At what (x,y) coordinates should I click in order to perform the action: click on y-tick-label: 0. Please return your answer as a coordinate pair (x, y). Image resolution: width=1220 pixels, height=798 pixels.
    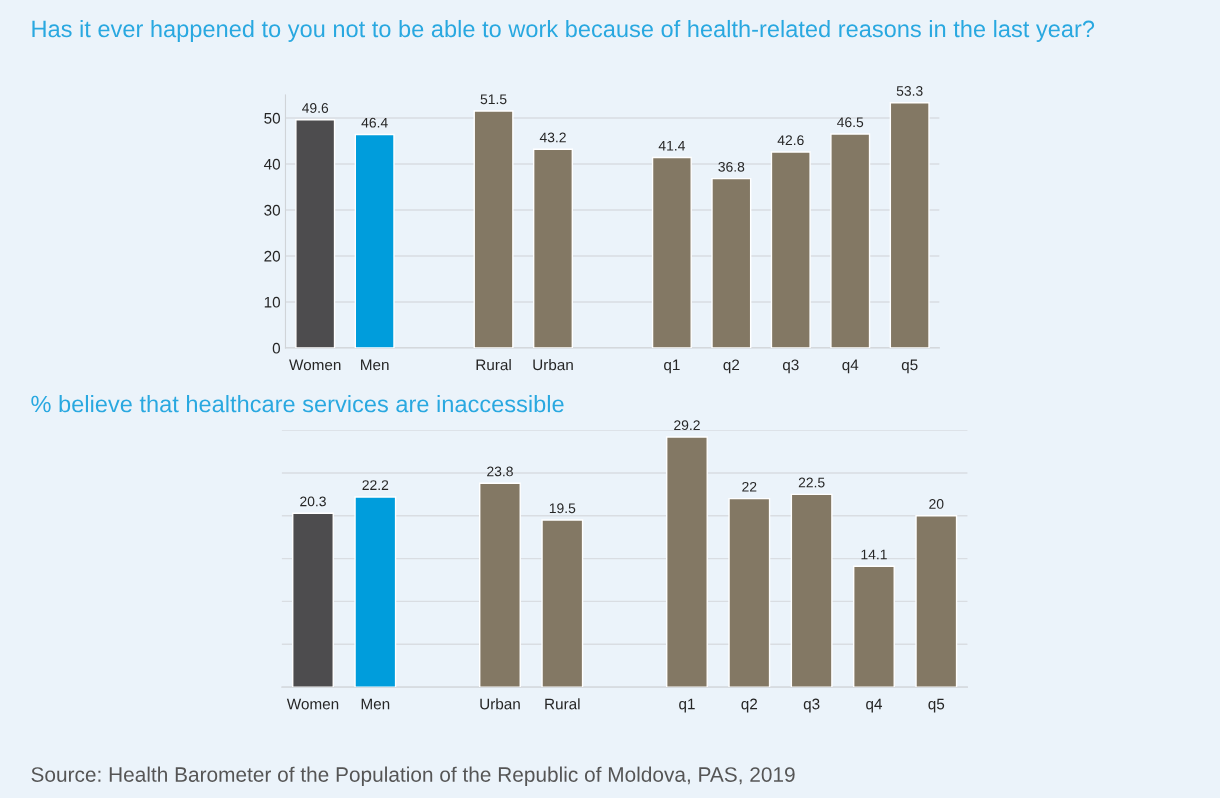
    Looking at the image, I should click on (276, 348).